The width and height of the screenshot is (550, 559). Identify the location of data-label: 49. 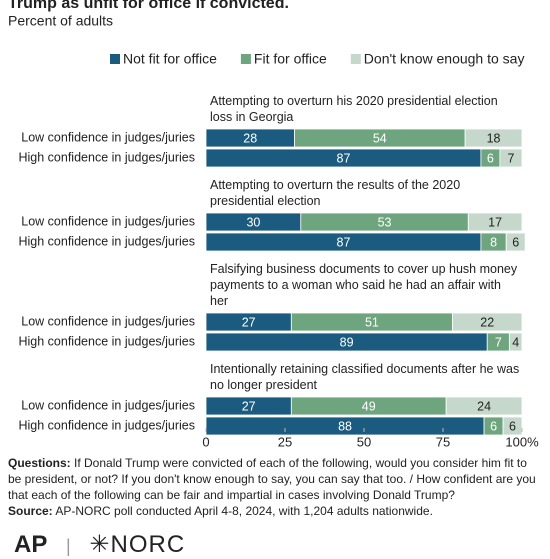
(369, 406).